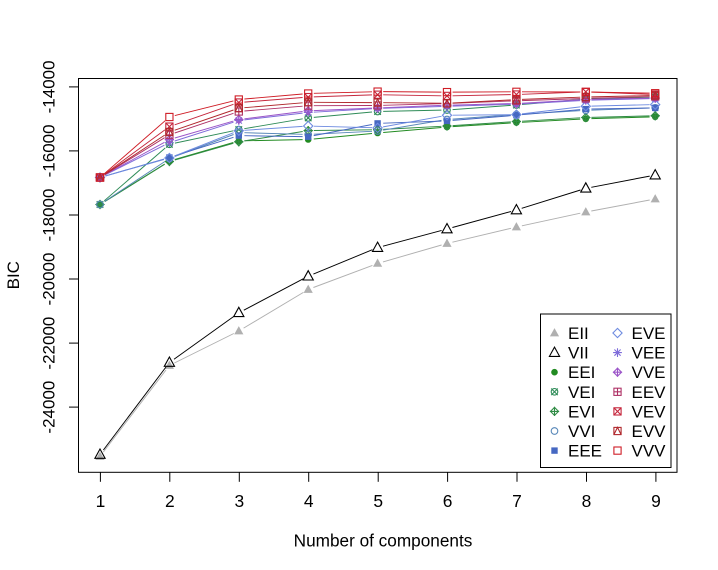  I want to click on svg-text: 1, so click(101, 501).